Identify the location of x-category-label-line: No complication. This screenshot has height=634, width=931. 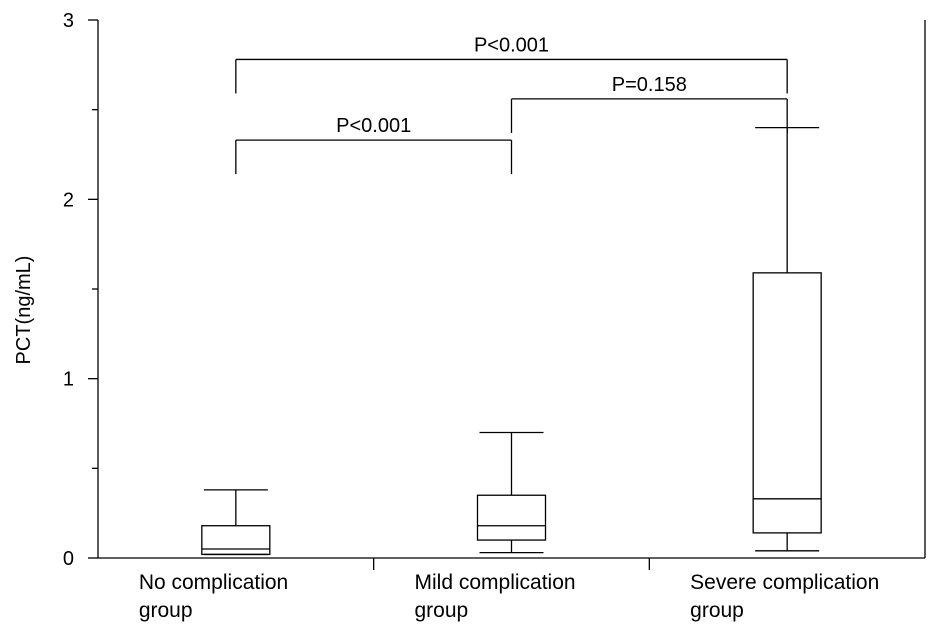
(213, 582).